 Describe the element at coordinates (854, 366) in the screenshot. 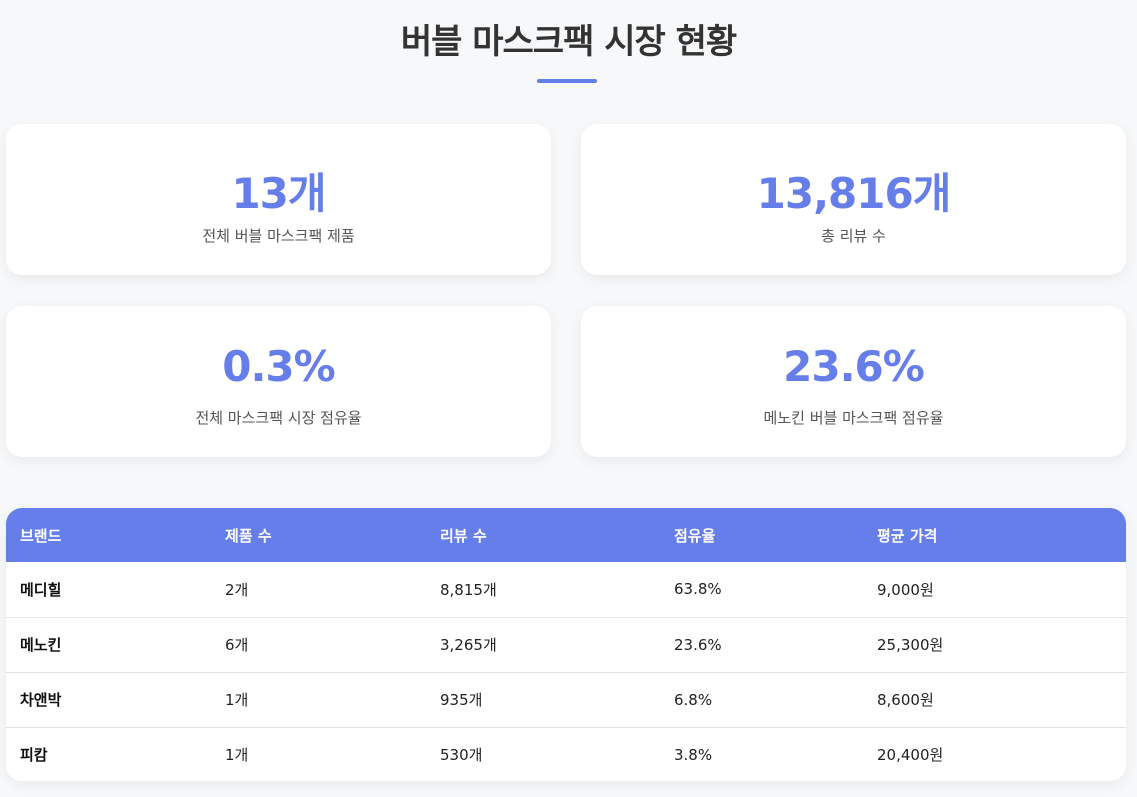

I see `stat-value: 23.6%` at that location.